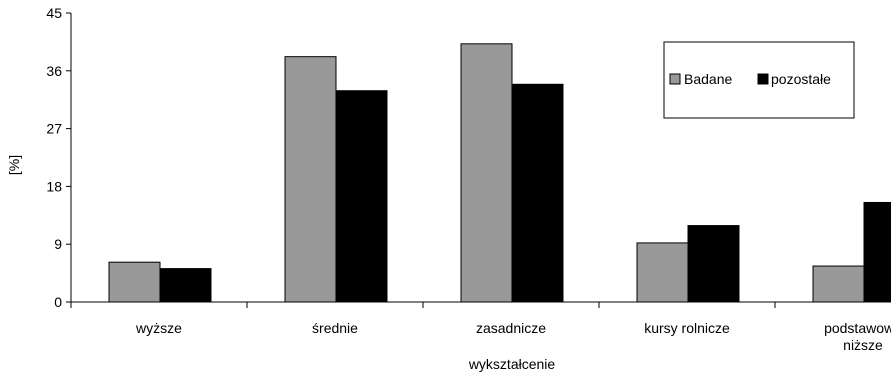 Image resolution: width=891 pixels, height=378 pixels. Describe the element at coordinates (675, 79) in the screenshot. I see `legend-swatch-badane` at that location.